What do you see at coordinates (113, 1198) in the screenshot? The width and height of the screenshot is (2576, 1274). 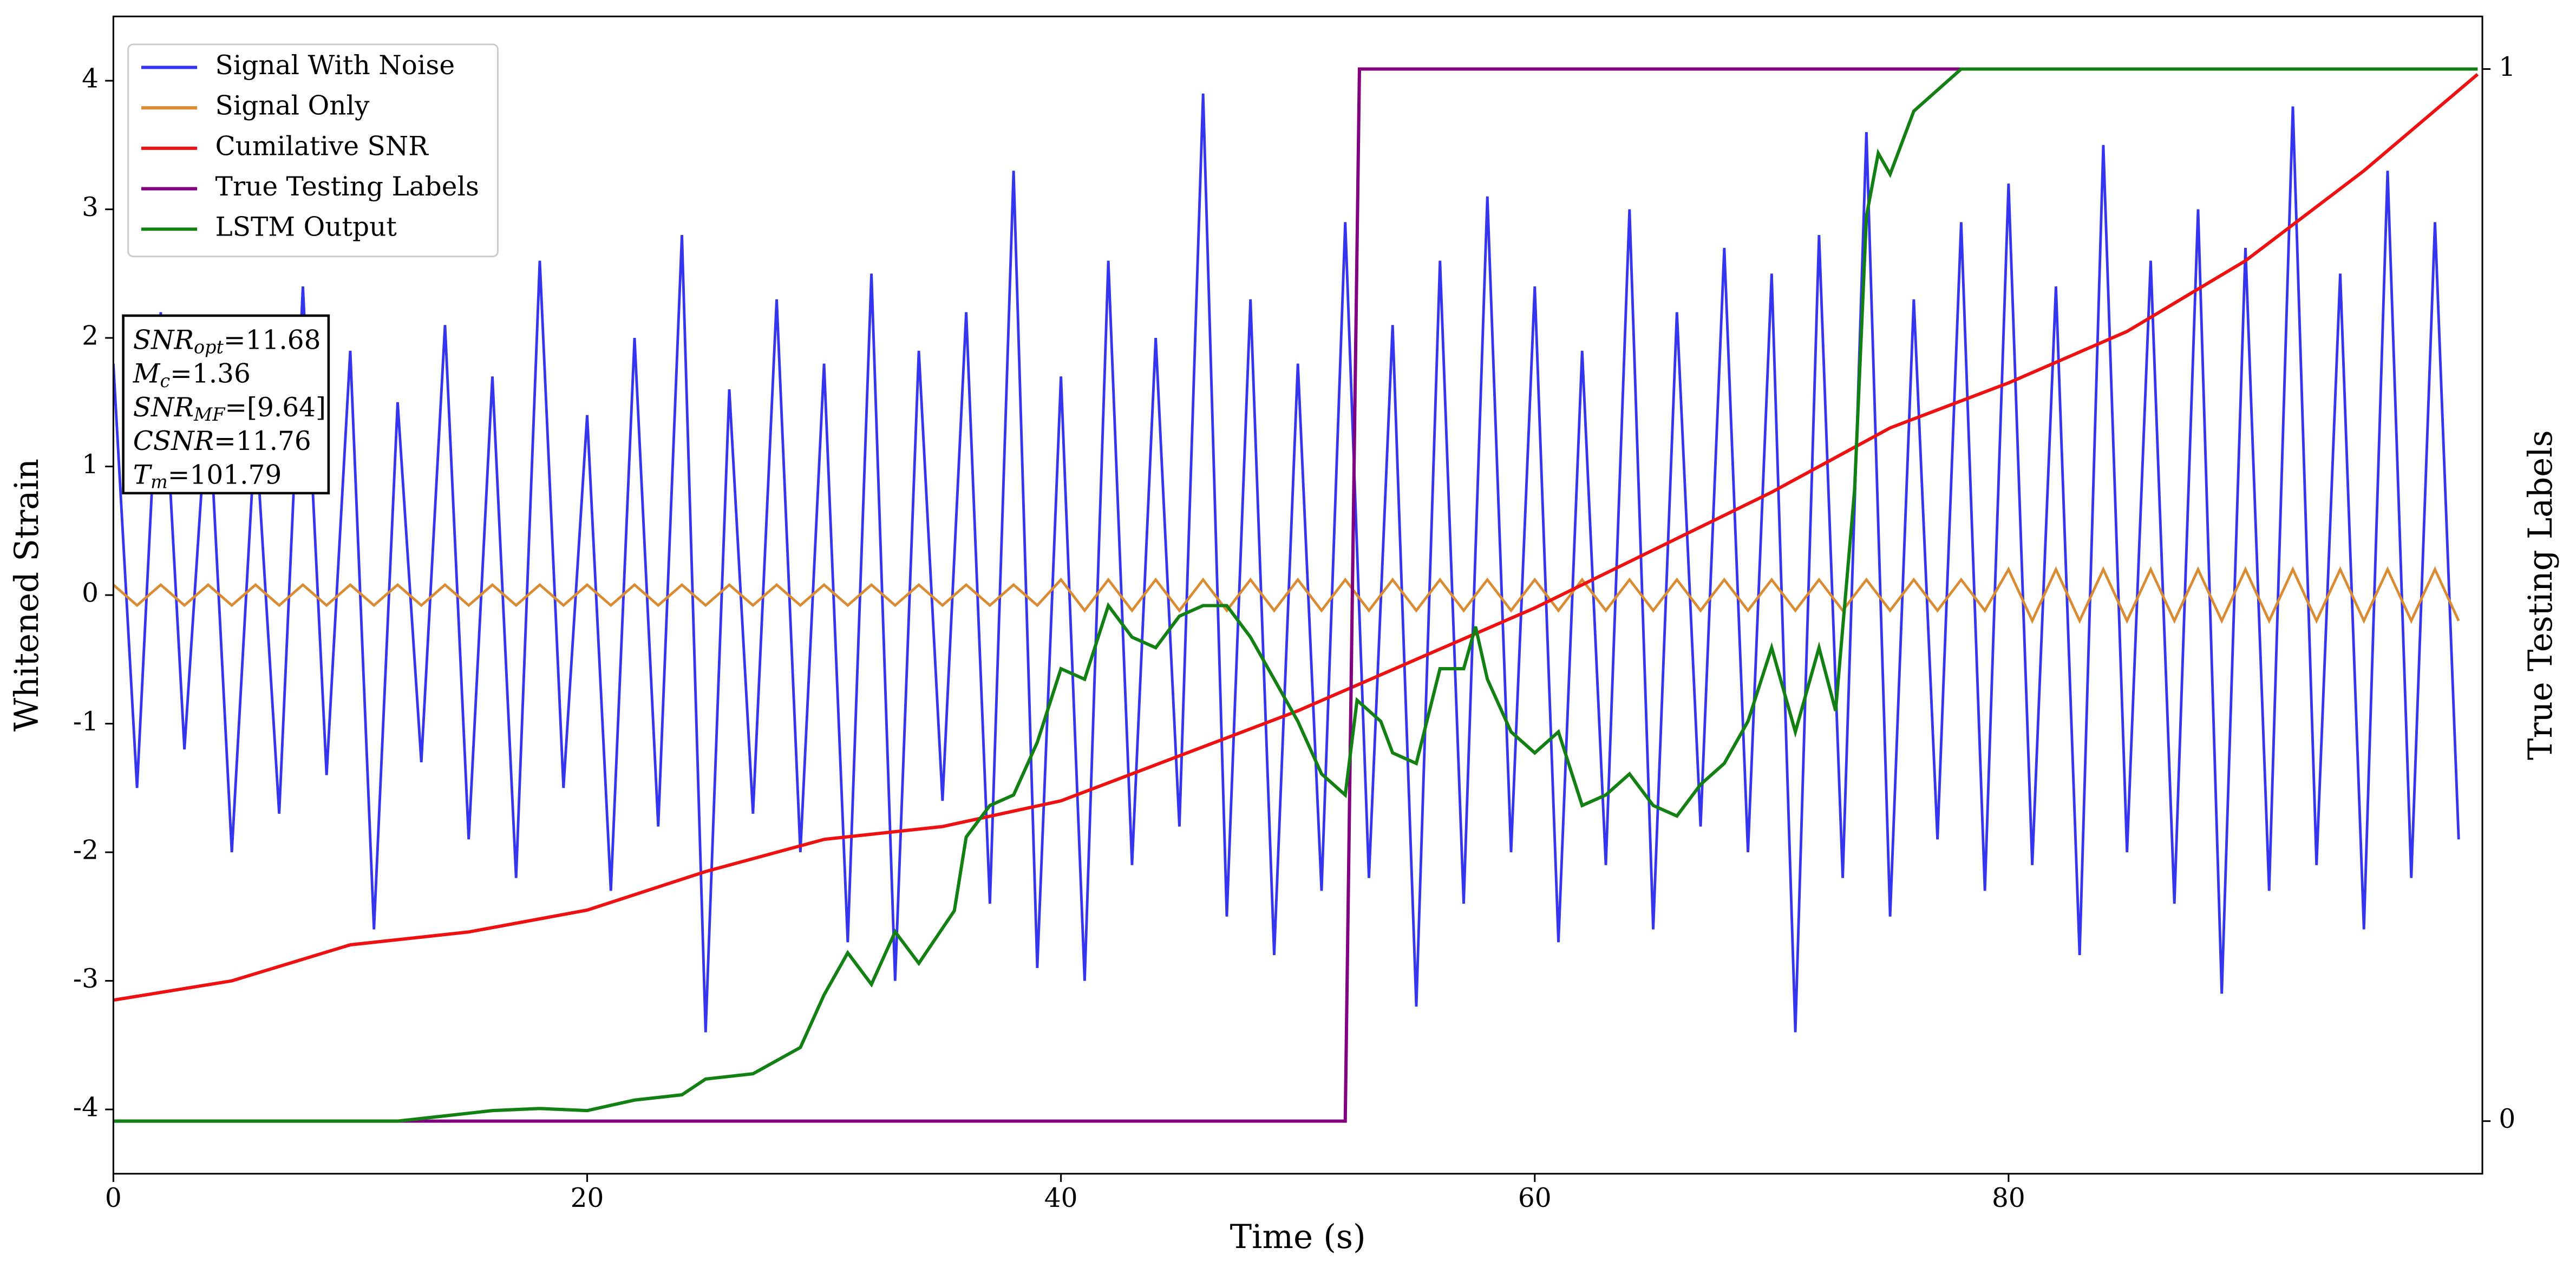 I see `x-tick-label: 0` at bounding box center [113, 1198].